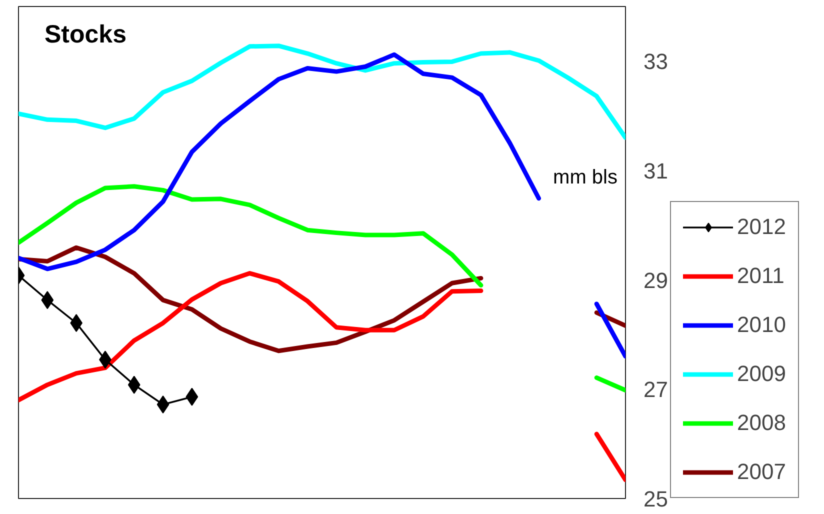 This screenshot has width=824, height=514. I want to click on legend-label: 2011, so click(760, 276).